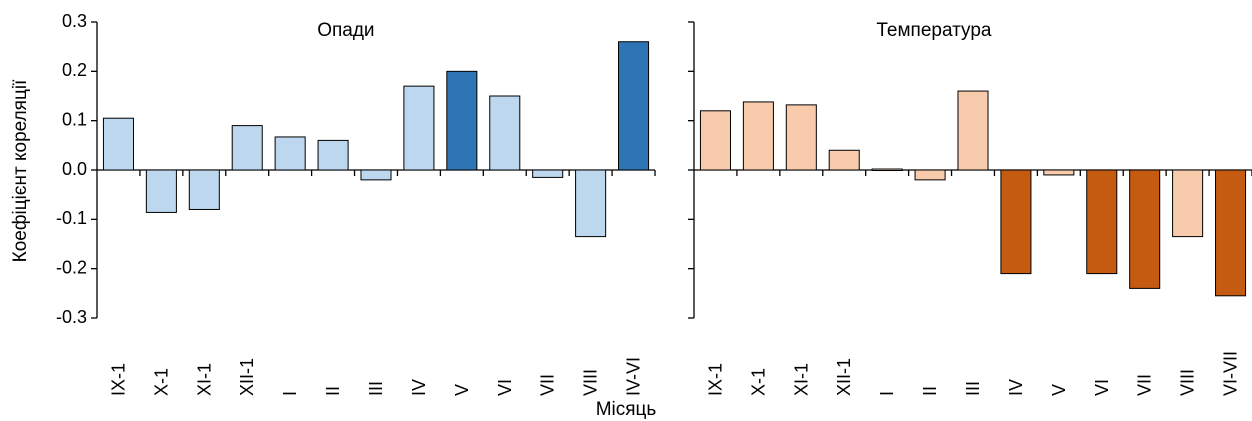 This screenshot has height=421, width=1252. What do you see at coordinates (71, 267) in the screenshot?
I see `y-tick-label: -0.2` at bounding box center [71, 267].